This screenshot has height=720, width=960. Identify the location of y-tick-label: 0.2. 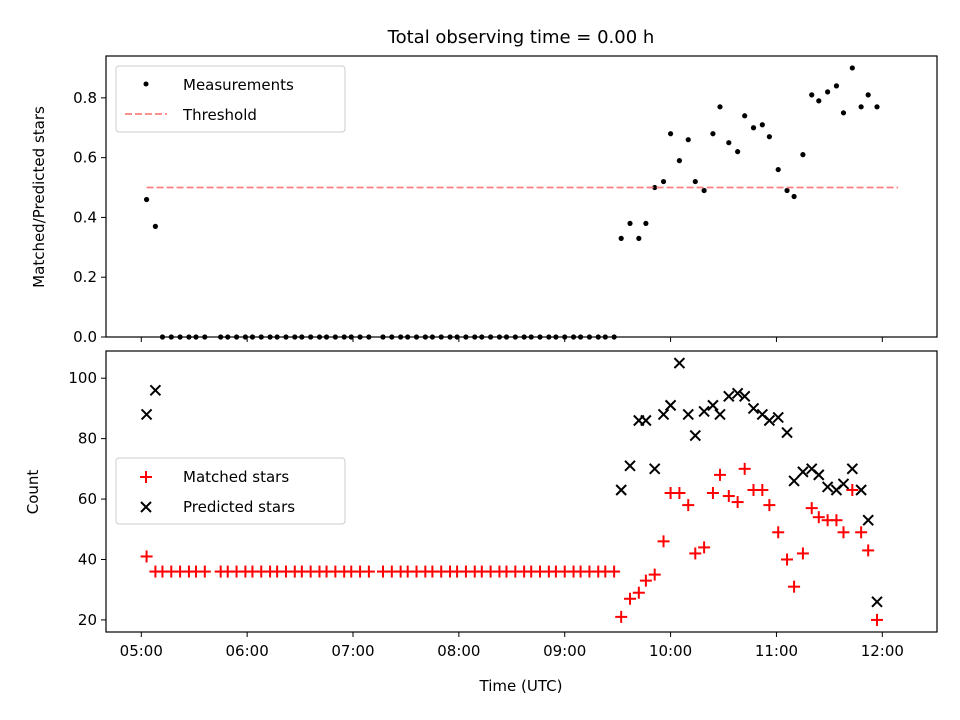
(85, 277).